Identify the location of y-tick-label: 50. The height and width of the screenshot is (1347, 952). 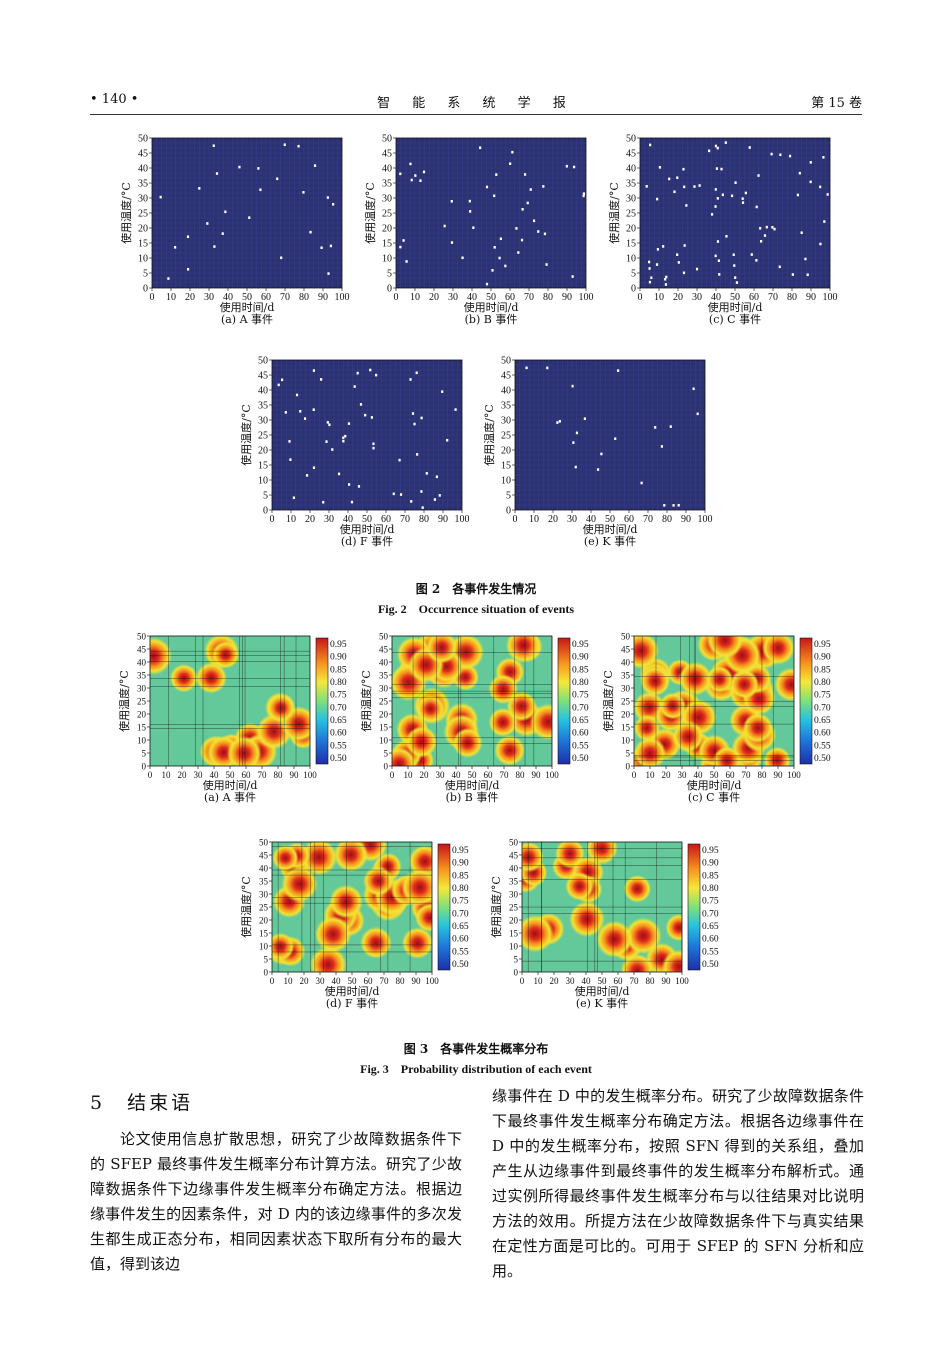
(514, 843).